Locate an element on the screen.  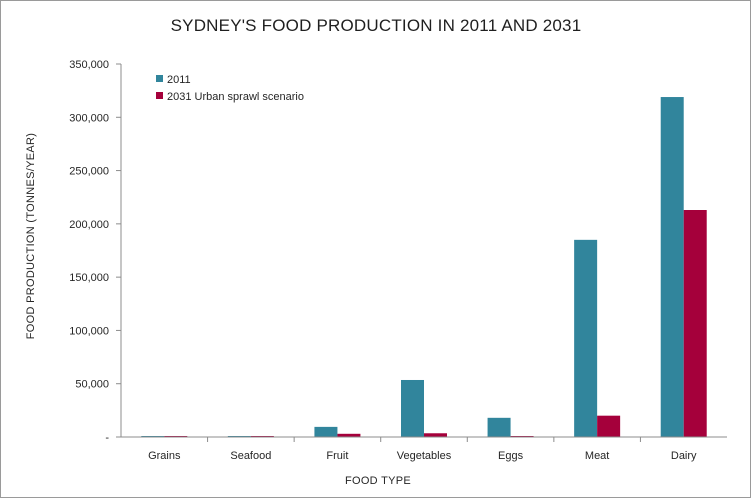
x-tick-label: Dairy is located at coordinates (684, 456).